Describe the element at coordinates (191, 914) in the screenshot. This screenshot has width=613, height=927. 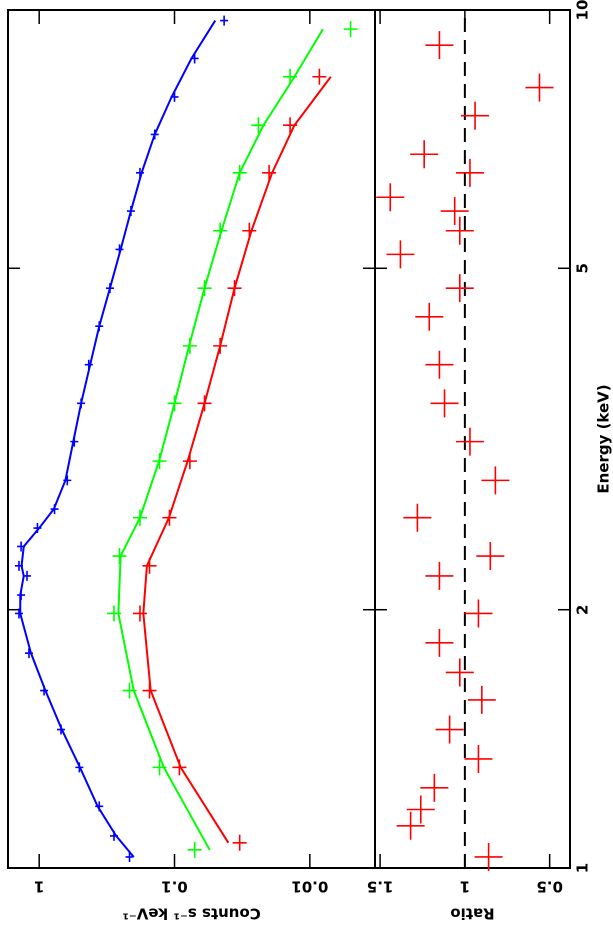
I see `y-axis-label: Counts s⁻¹ keV⁻¹` at that location.